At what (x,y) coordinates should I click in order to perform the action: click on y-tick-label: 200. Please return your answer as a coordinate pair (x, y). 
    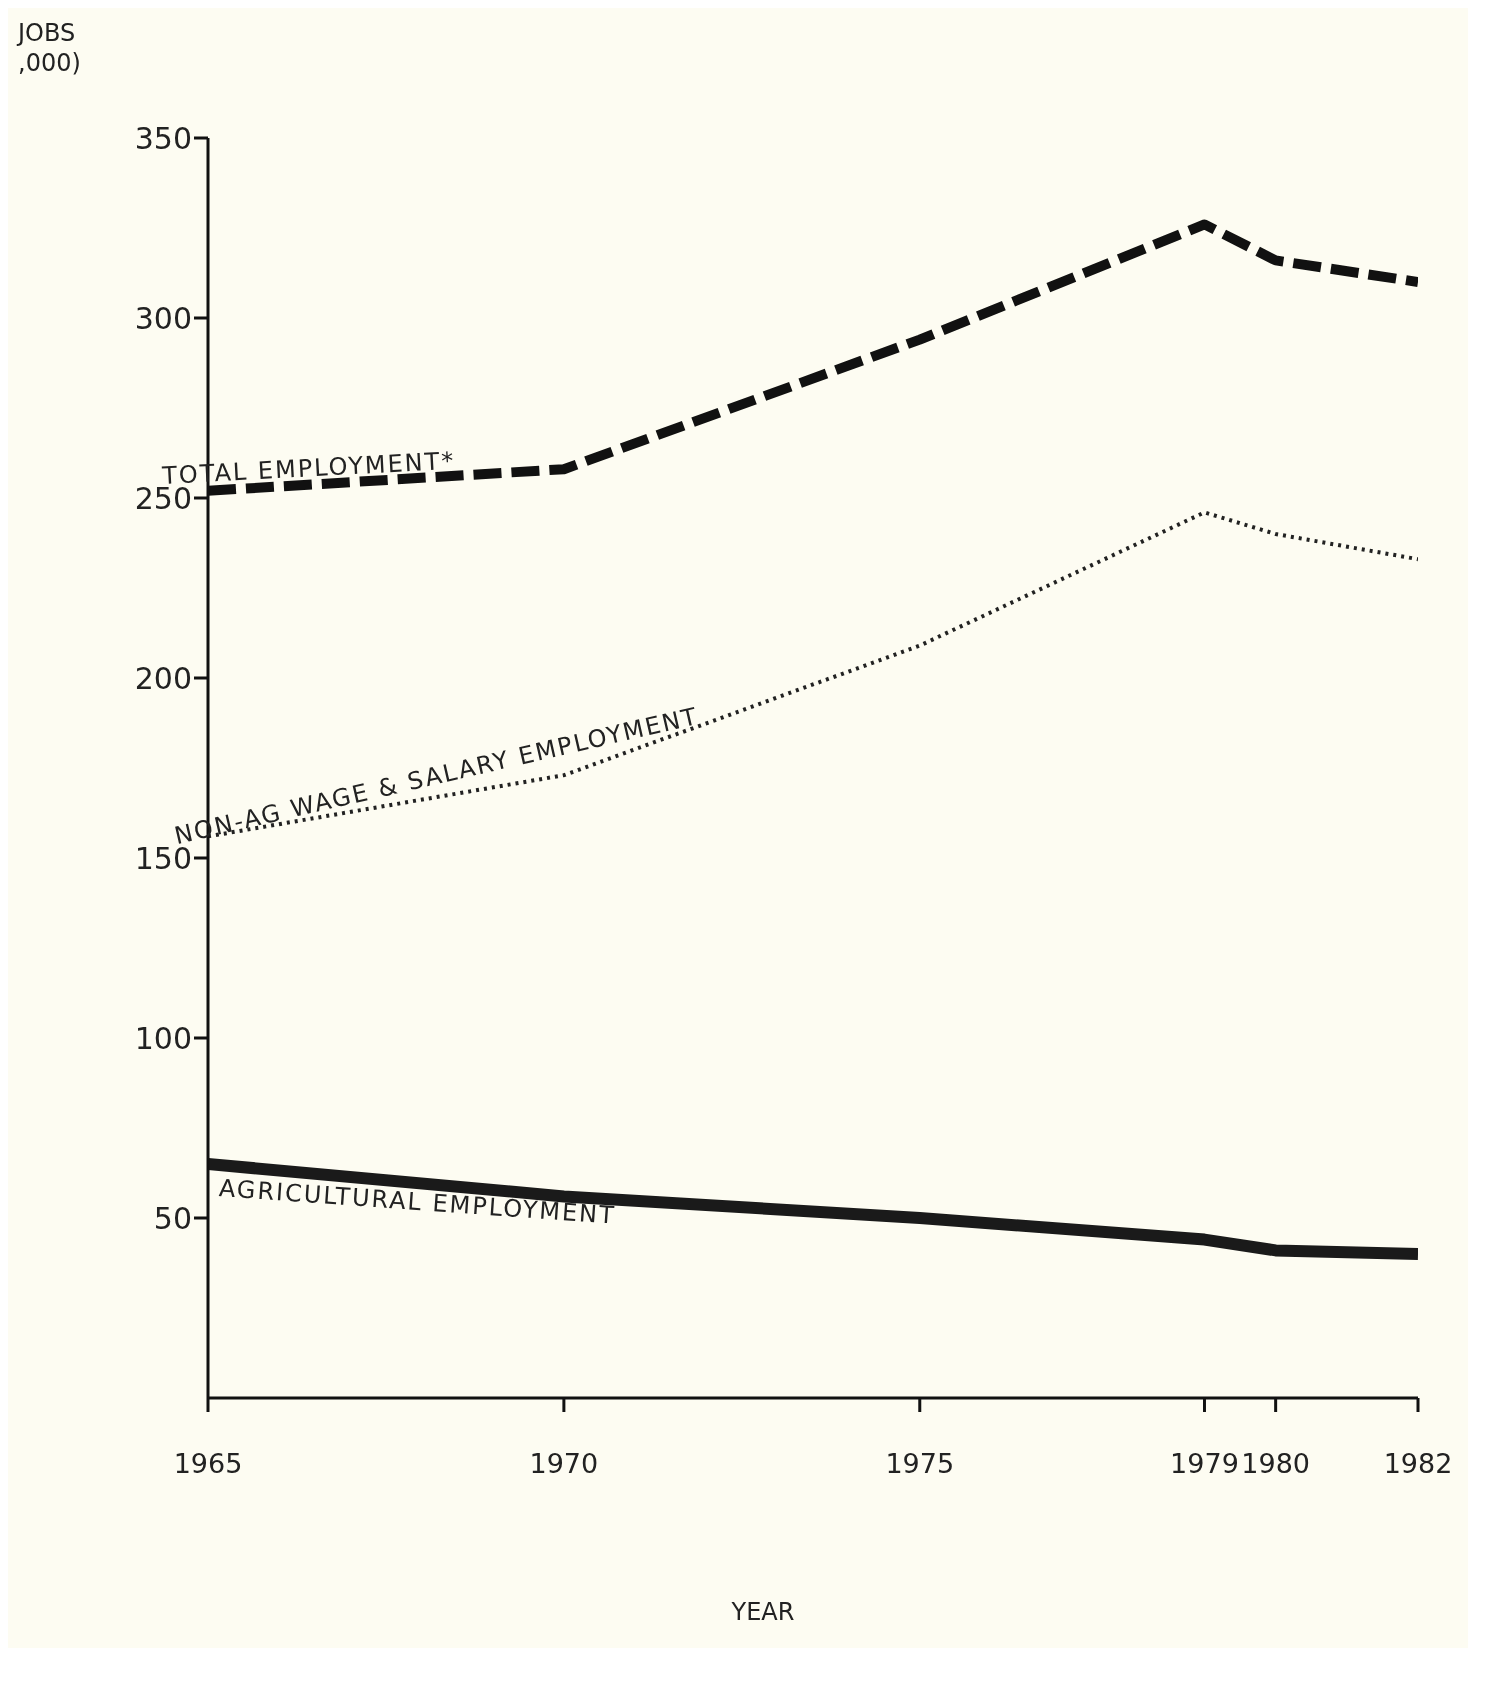
    Looking at the image, I should click on (163, 678).